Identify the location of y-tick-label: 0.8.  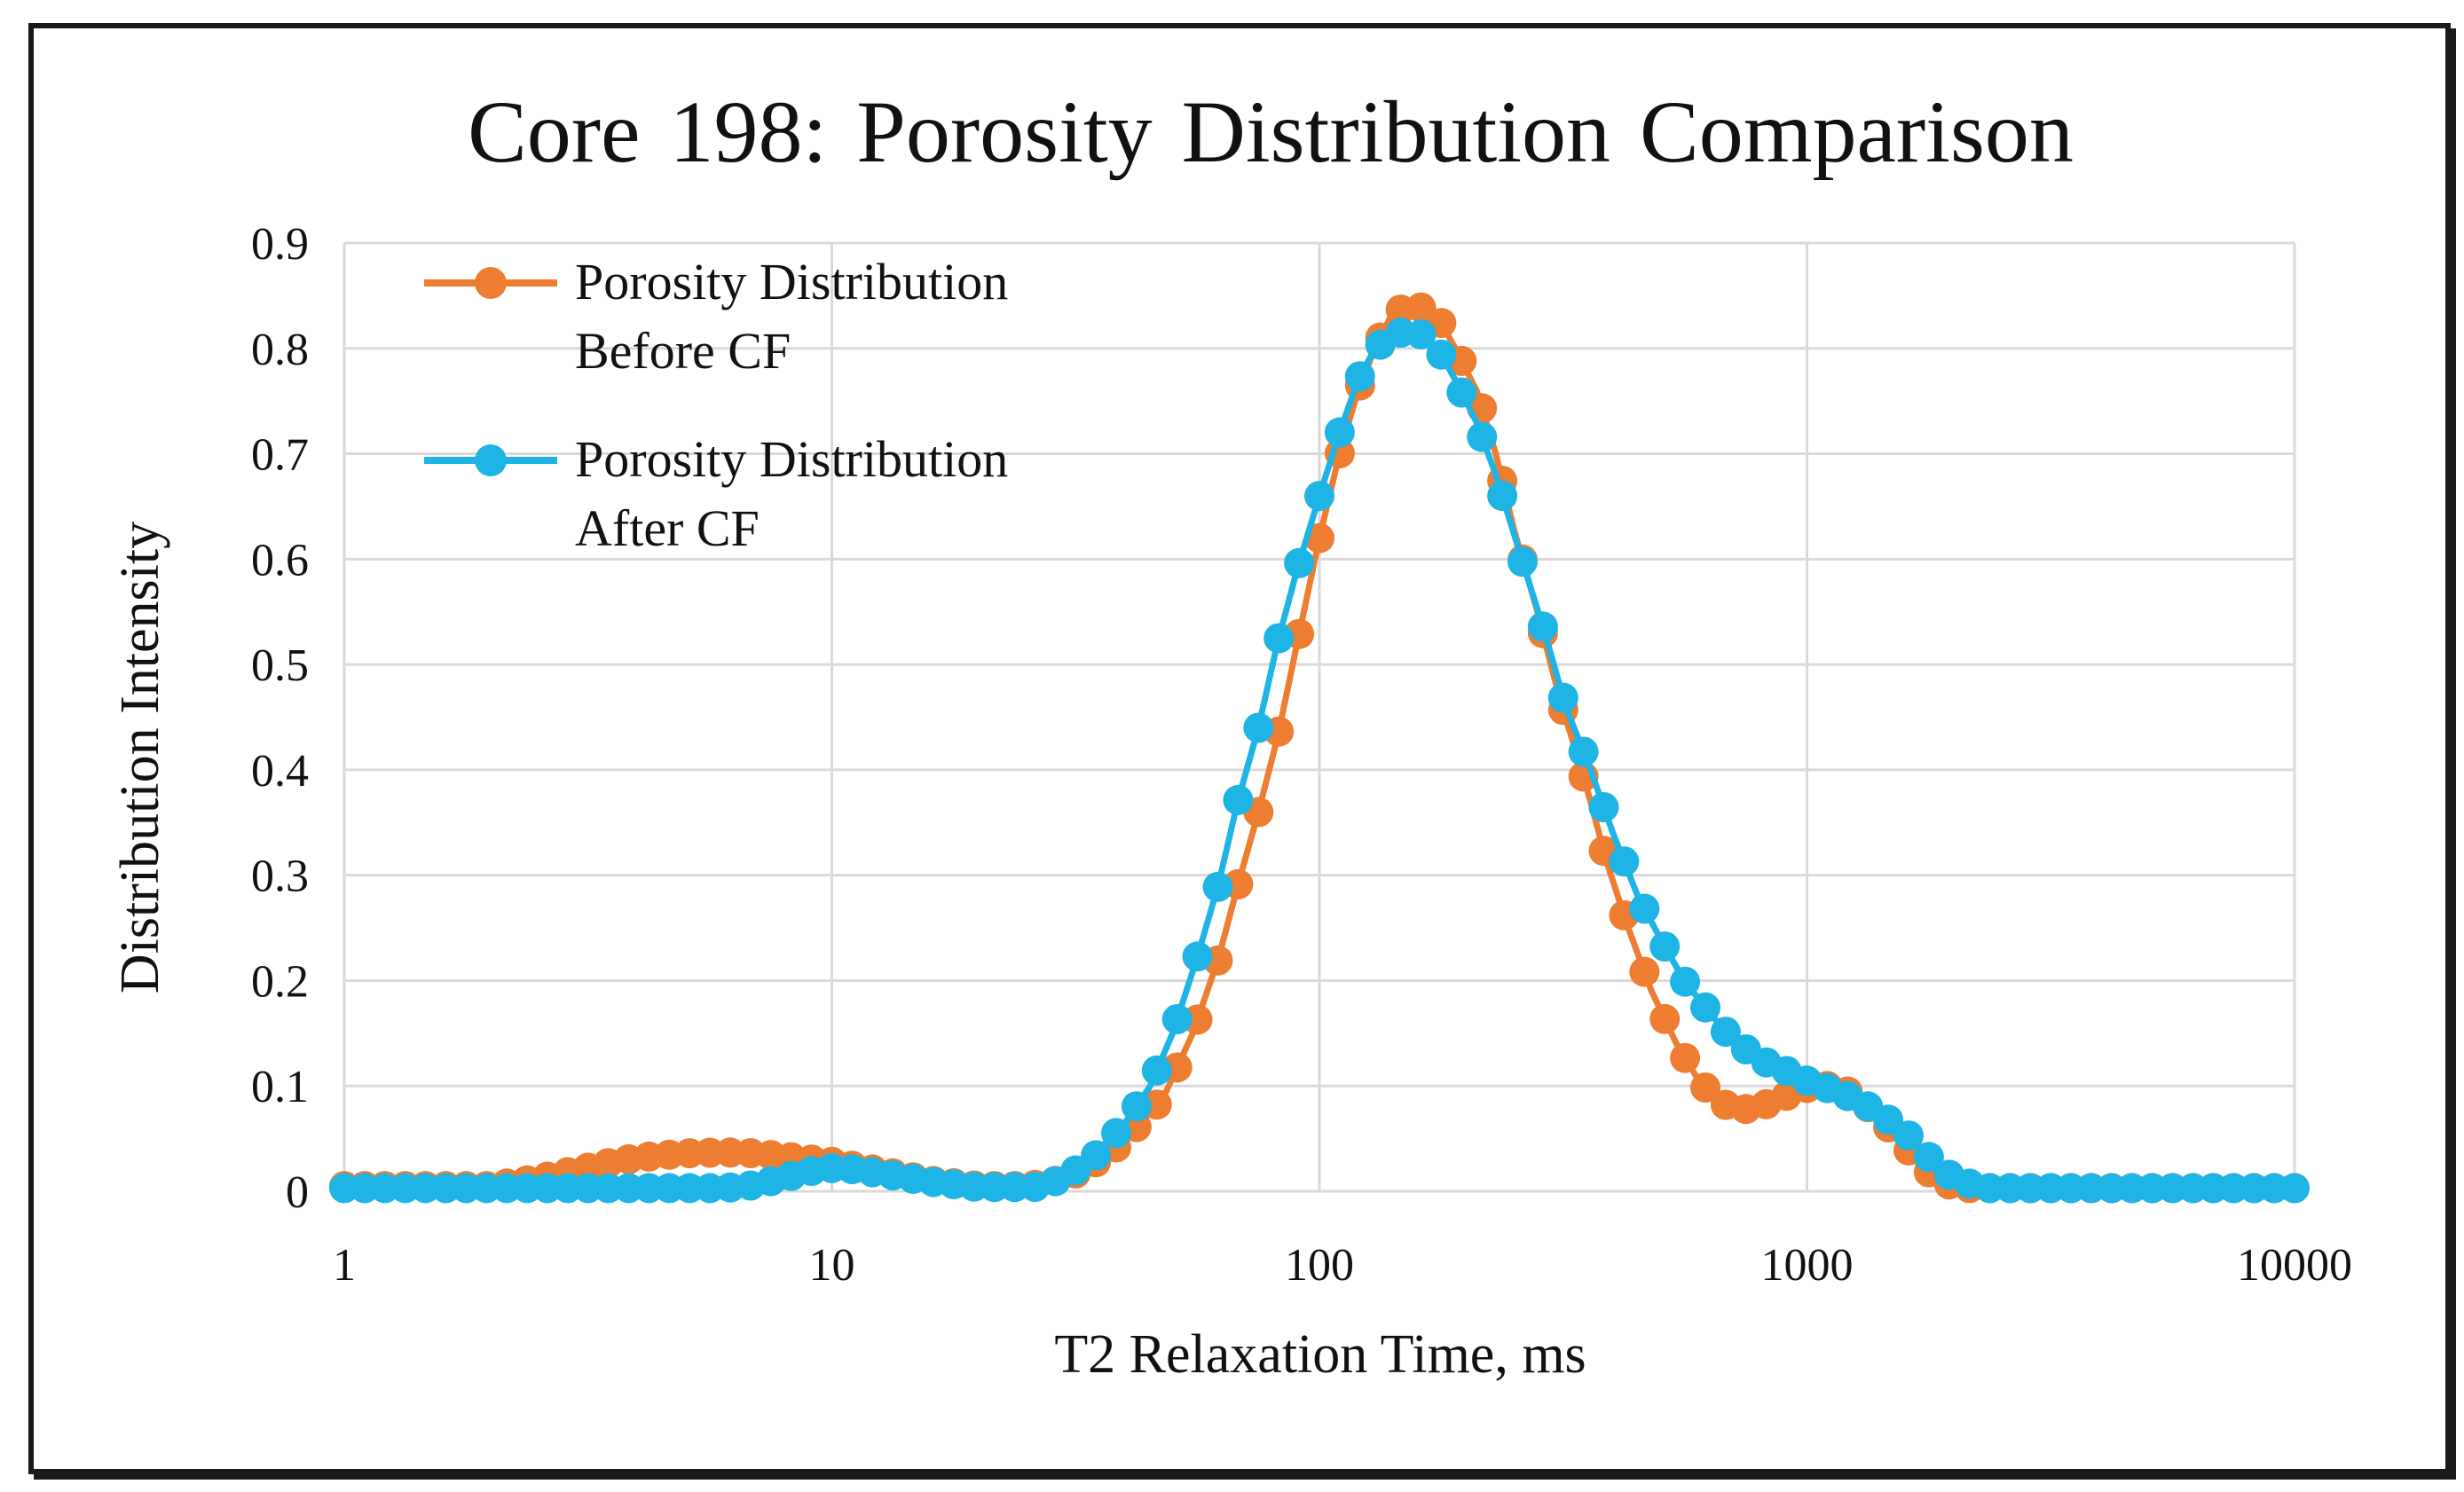
(280, 350).